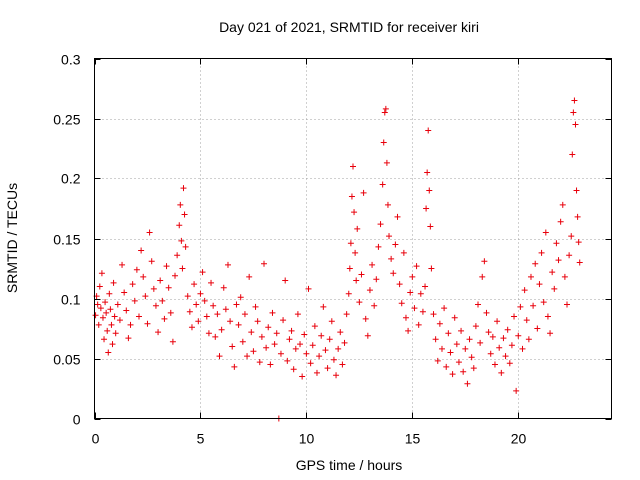 Image resolution: width=640 pixels, height=480 pixels. What do you see at coordinates (201, 439) in the screenshot?
I see `x-tick-label: 5` at bounding box center [201, 439].